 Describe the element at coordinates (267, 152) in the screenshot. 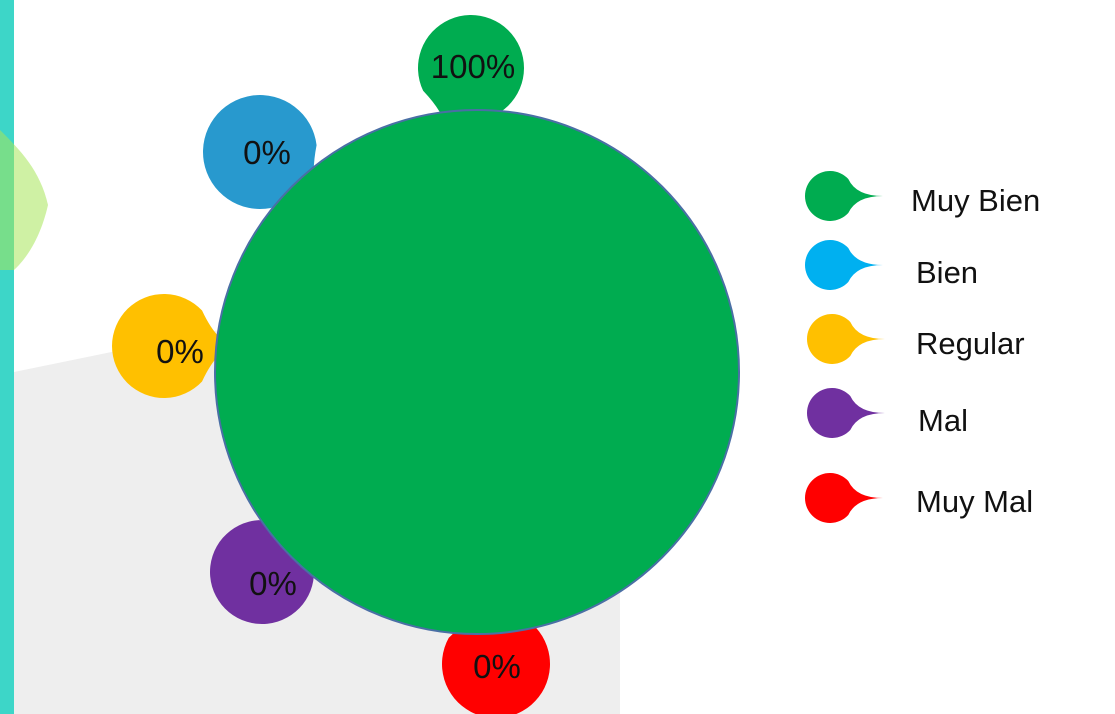

I see `data-label-bien: 0%` at that location.